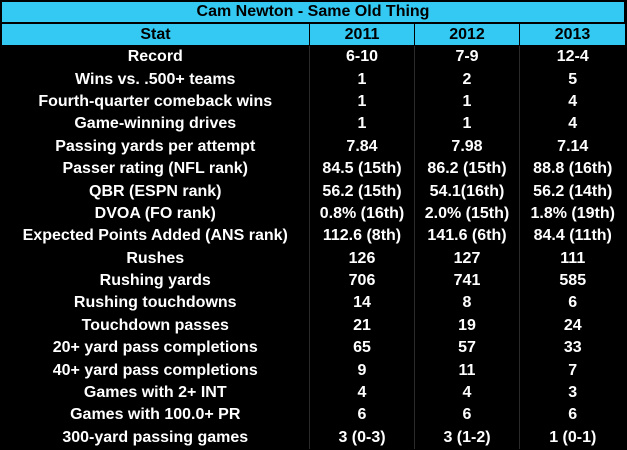 The image size is (627, 450). What do you see at coordinates (467, 169) in the screenshot?
I see `value-2012-cell: 86.2 (15th)` at bounding box center [467, 169].